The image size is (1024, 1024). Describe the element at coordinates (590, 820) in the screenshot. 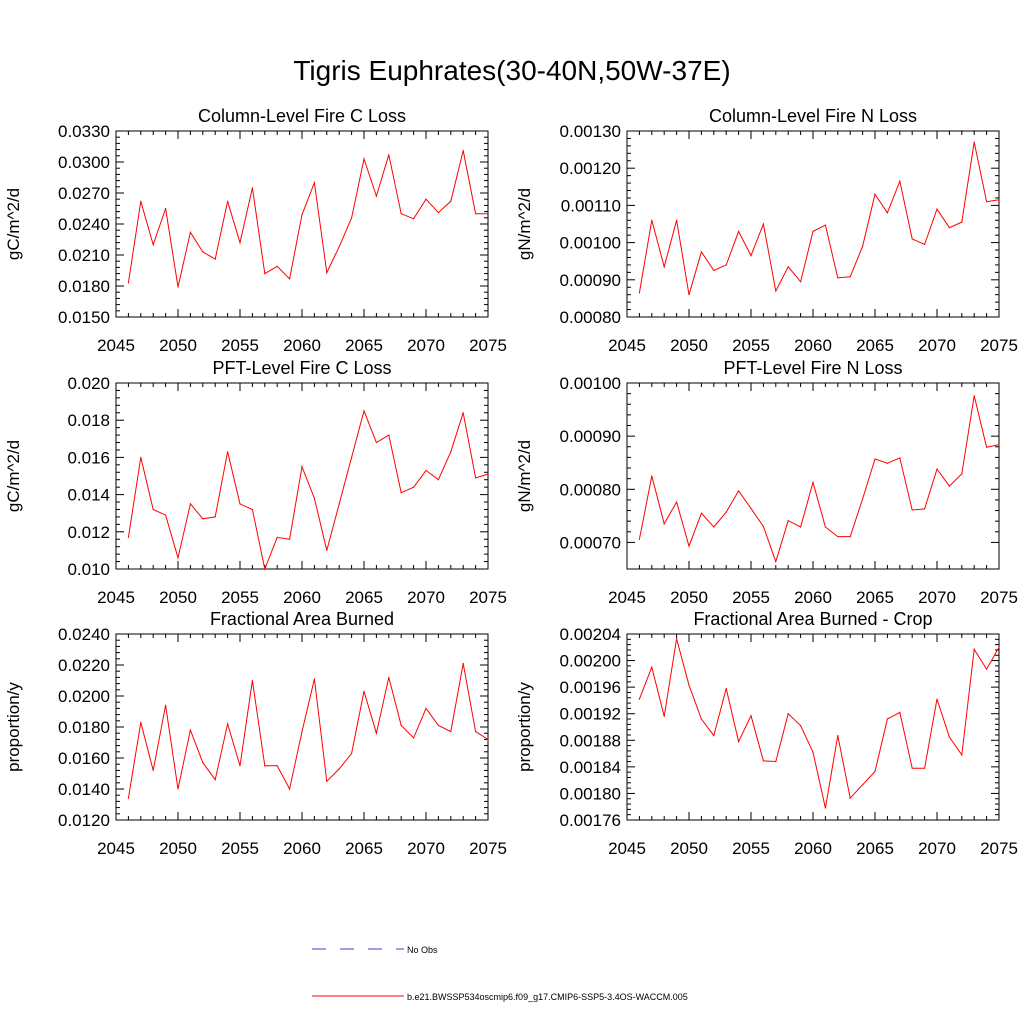

I see `y-tick-label: 0.00176` at that location.